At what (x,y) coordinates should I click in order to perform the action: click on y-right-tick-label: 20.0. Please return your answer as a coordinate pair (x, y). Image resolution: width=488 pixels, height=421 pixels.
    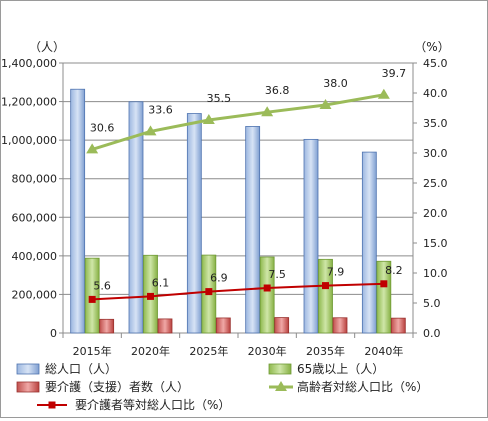
    Looking at the image, I should click on (435, 213).